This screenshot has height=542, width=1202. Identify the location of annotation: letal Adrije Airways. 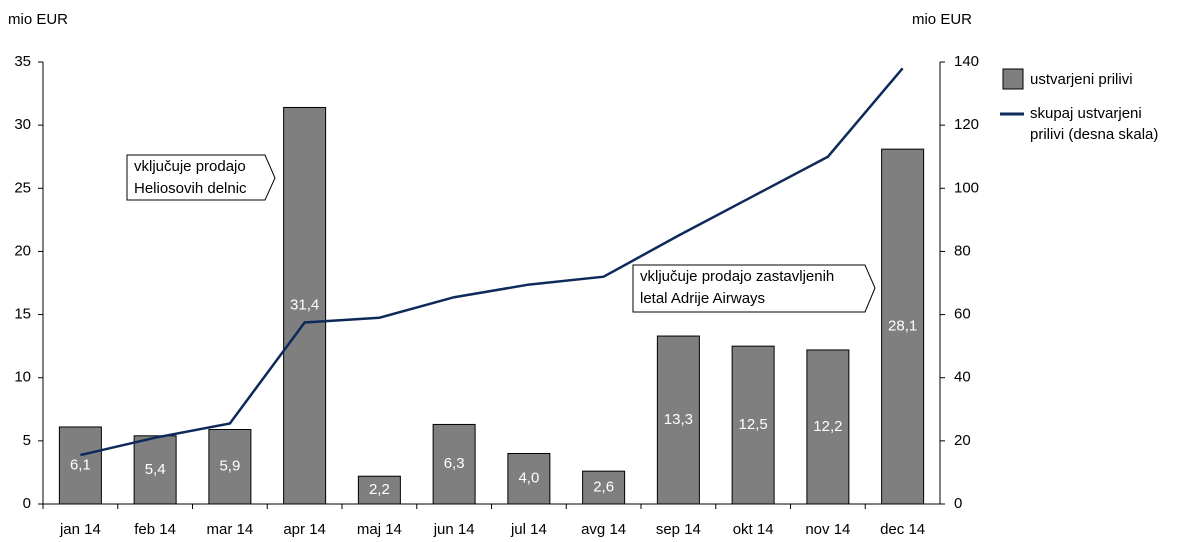
(702, 298).